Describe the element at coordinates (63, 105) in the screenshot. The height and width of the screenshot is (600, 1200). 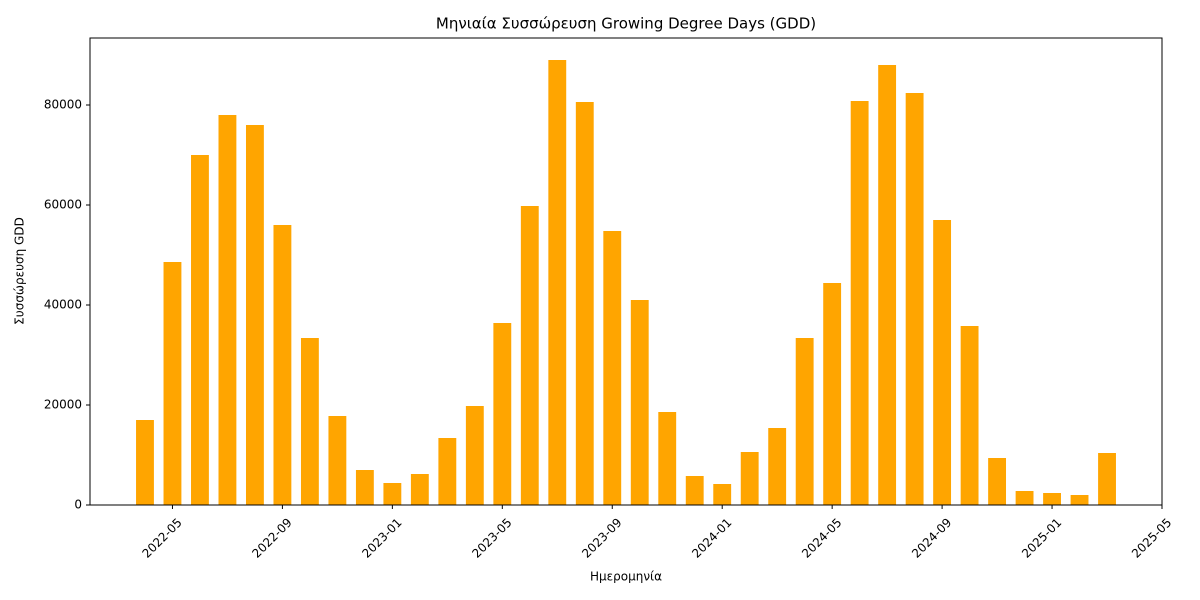
I see `y-tick-label: 80000` at that location.